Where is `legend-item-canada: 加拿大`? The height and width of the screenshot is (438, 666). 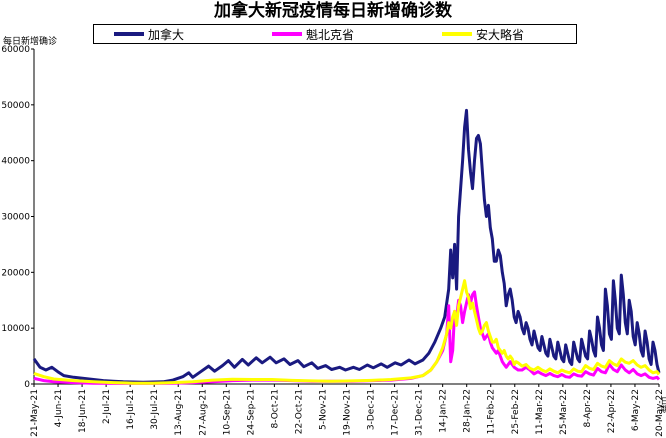
legend-item-canada: 加拿大 is located at coordinates (149, 34).